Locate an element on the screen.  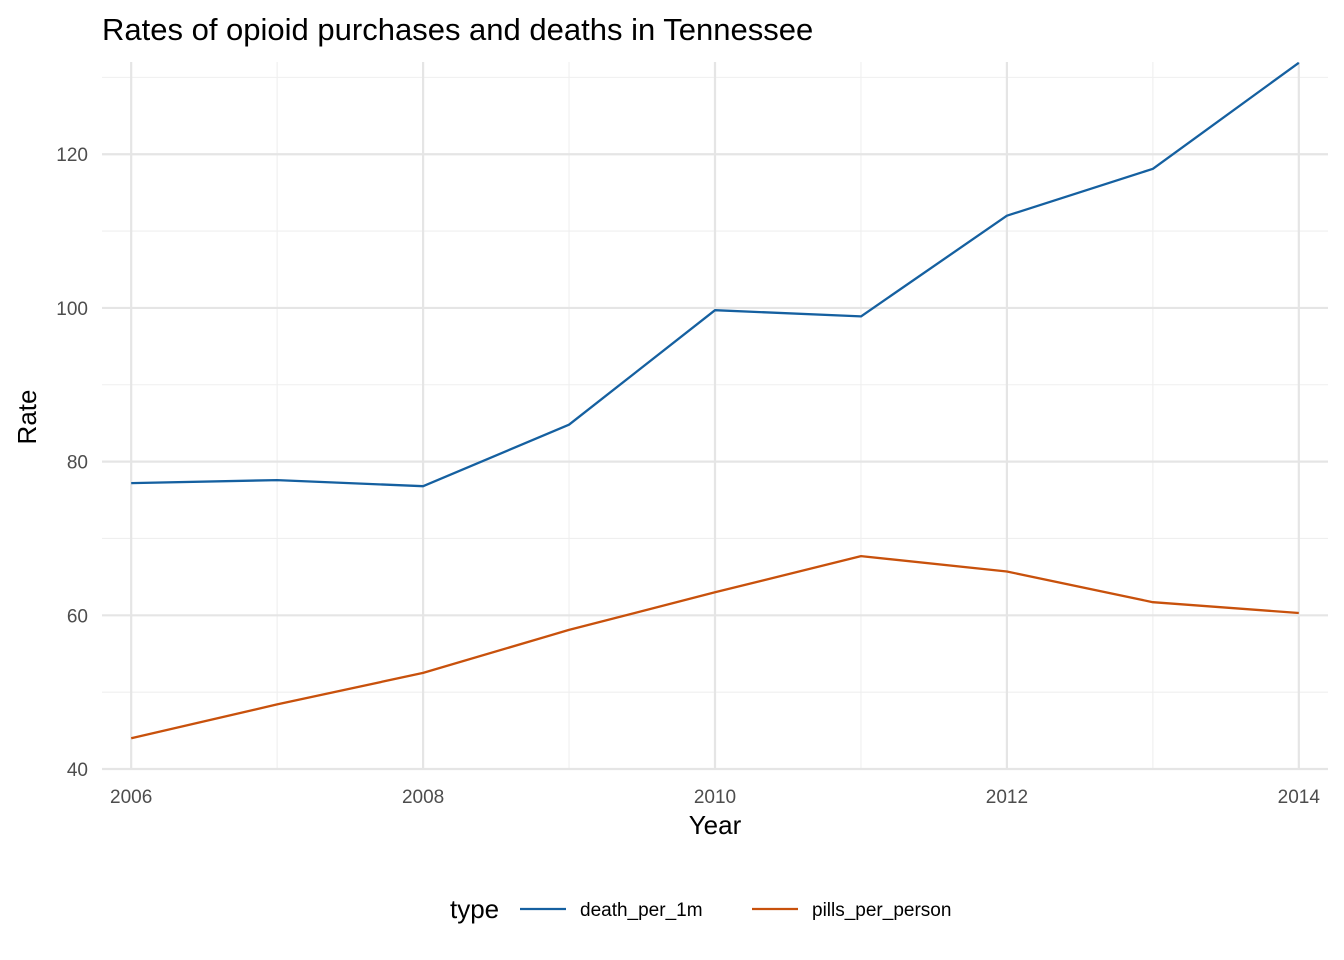
x-axis-title: Year is located at coordinates (715, 825).